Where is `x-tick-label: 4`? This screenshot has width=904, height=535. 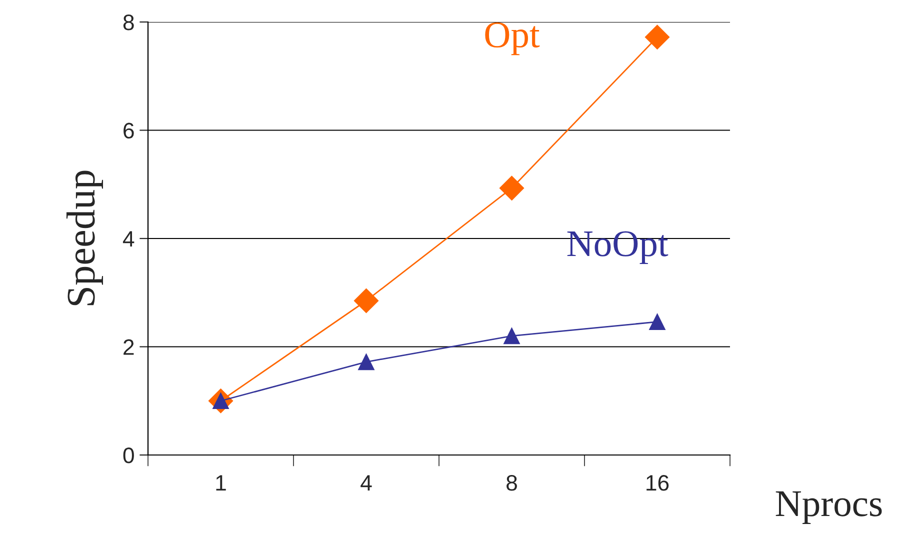
x-tick-label: 4 is located at coordinates (366, 483).